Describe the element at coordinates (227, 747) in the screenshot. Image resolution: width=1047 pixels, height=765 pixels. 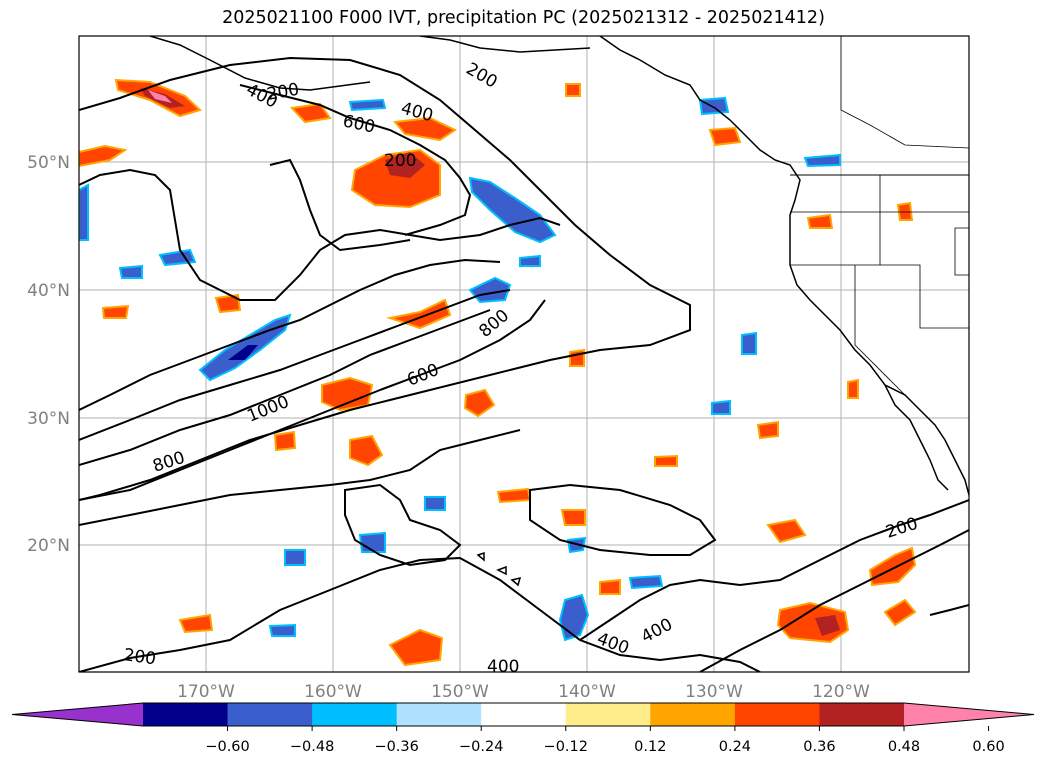
I see `colorbar-tick-label: −0.60` at that location.